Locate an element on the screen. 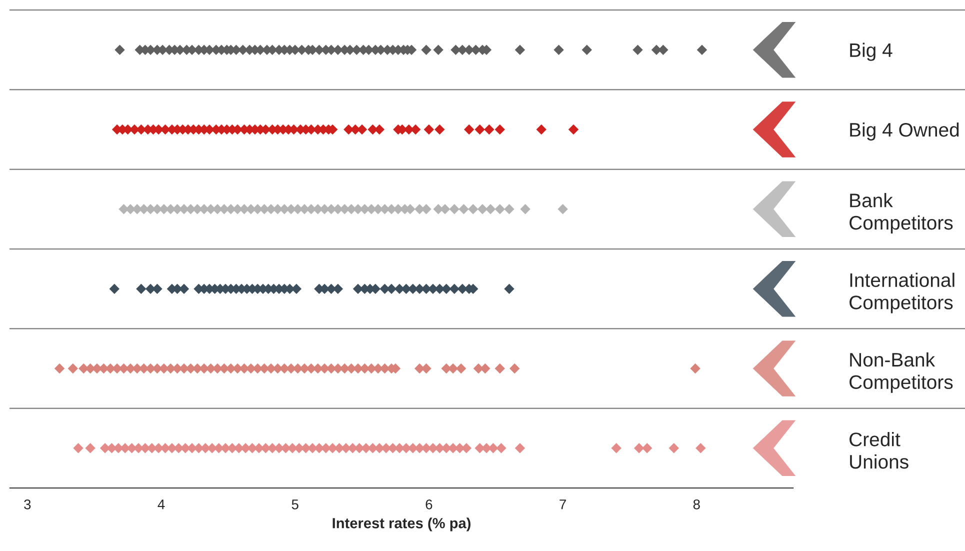 This screenshot has width=965, height=551. y-tick-label: Credit Unions is located at coordinates (879, 450).